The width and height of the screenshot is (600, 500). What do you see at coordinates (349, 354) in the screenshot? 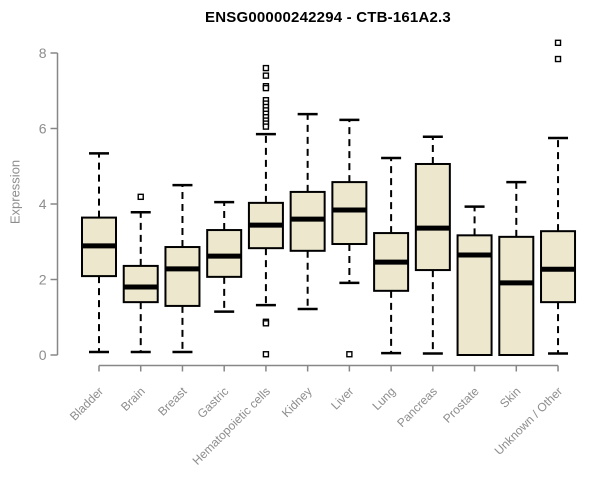
I see `outlier-liver` at bounding box center [349, 354].